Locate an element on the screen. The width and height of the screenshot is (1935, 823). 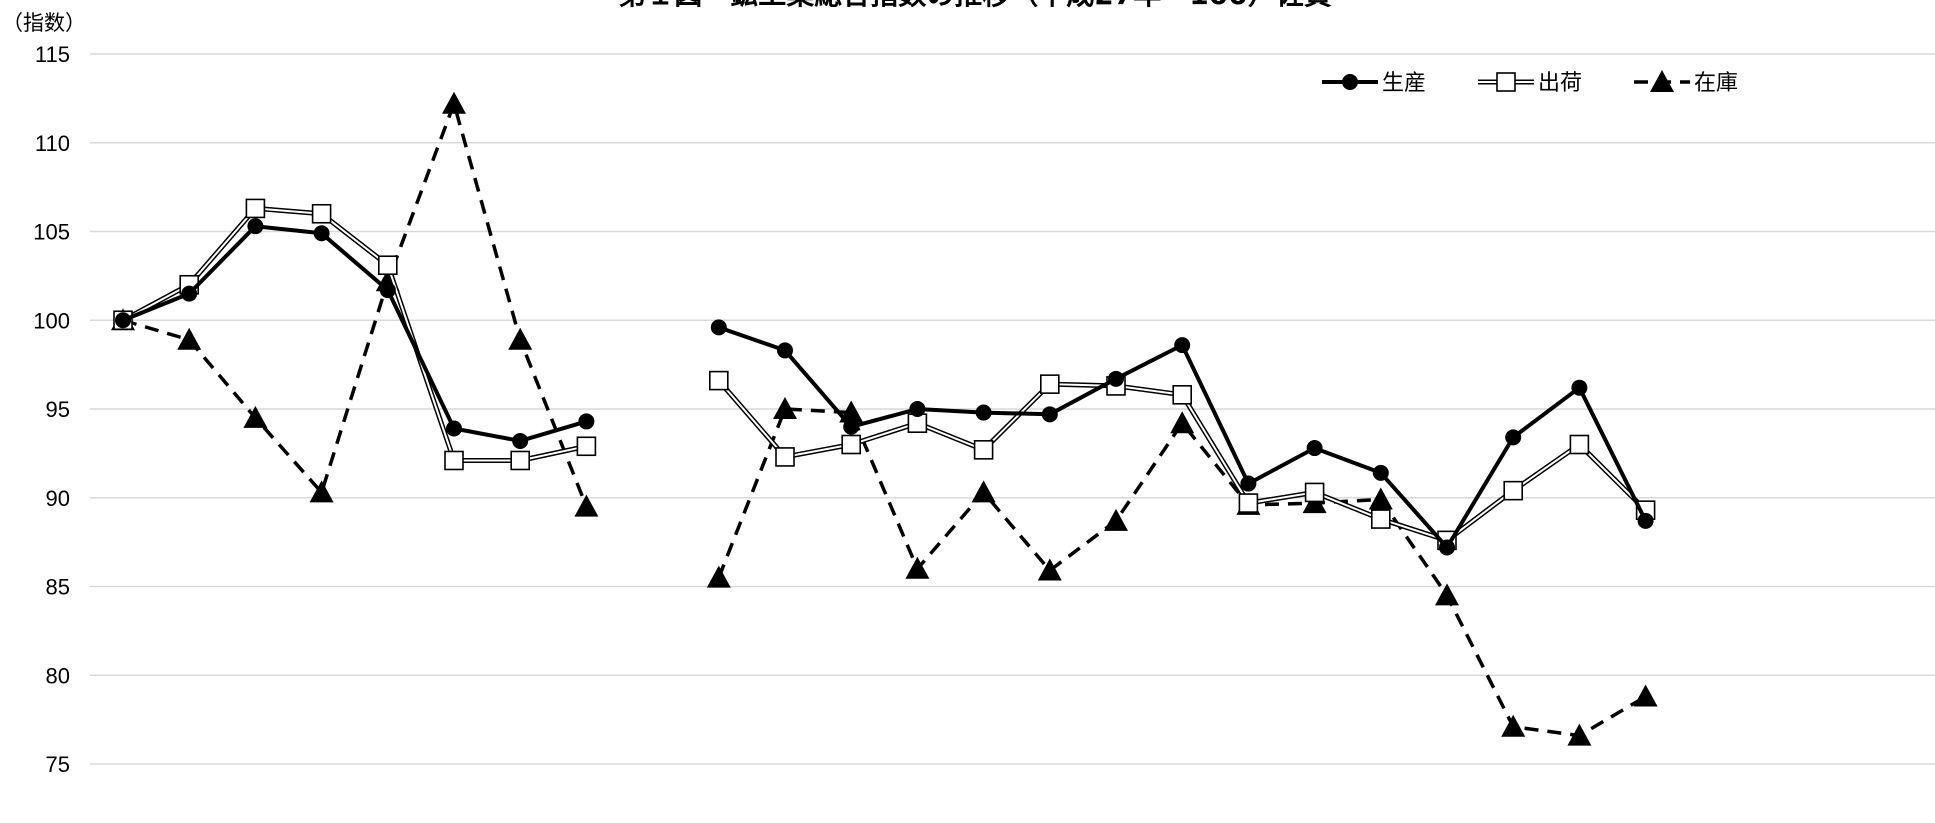
y-tick-label: 75 is located at coordinates (58, 764).